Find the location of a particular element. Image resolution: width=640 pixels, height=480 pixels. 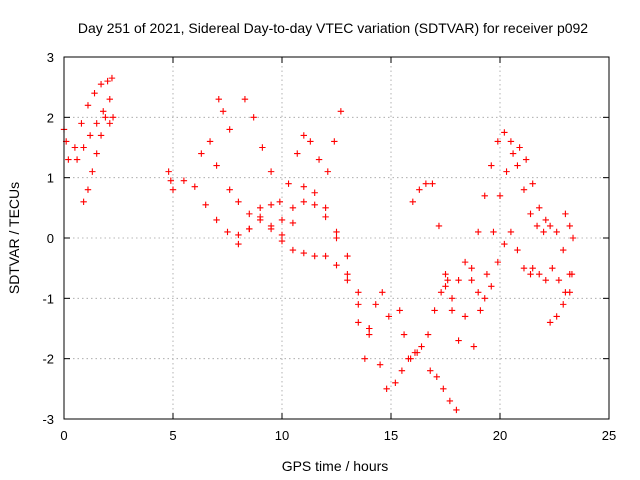

y-tick-label: 3 is located at coordinates (50, 57).